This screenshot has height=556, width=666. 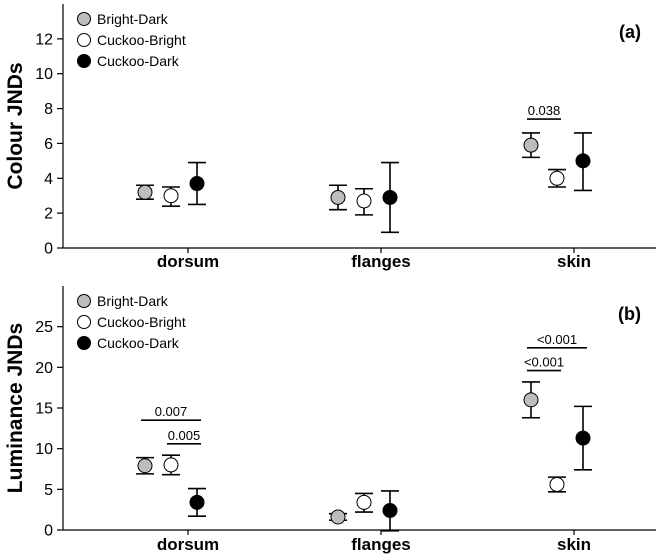 I want to click on significance-label: 0.038, so click(x=544, y=110).